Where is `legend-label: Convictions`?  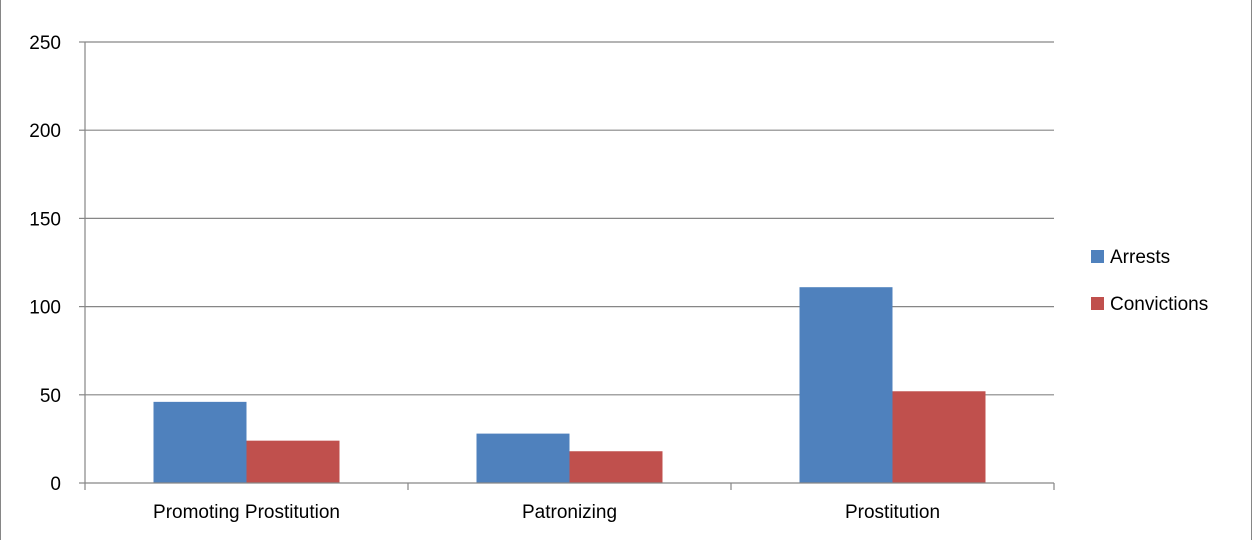 legend-label: Convictions is located at coordinates (1159, 304).